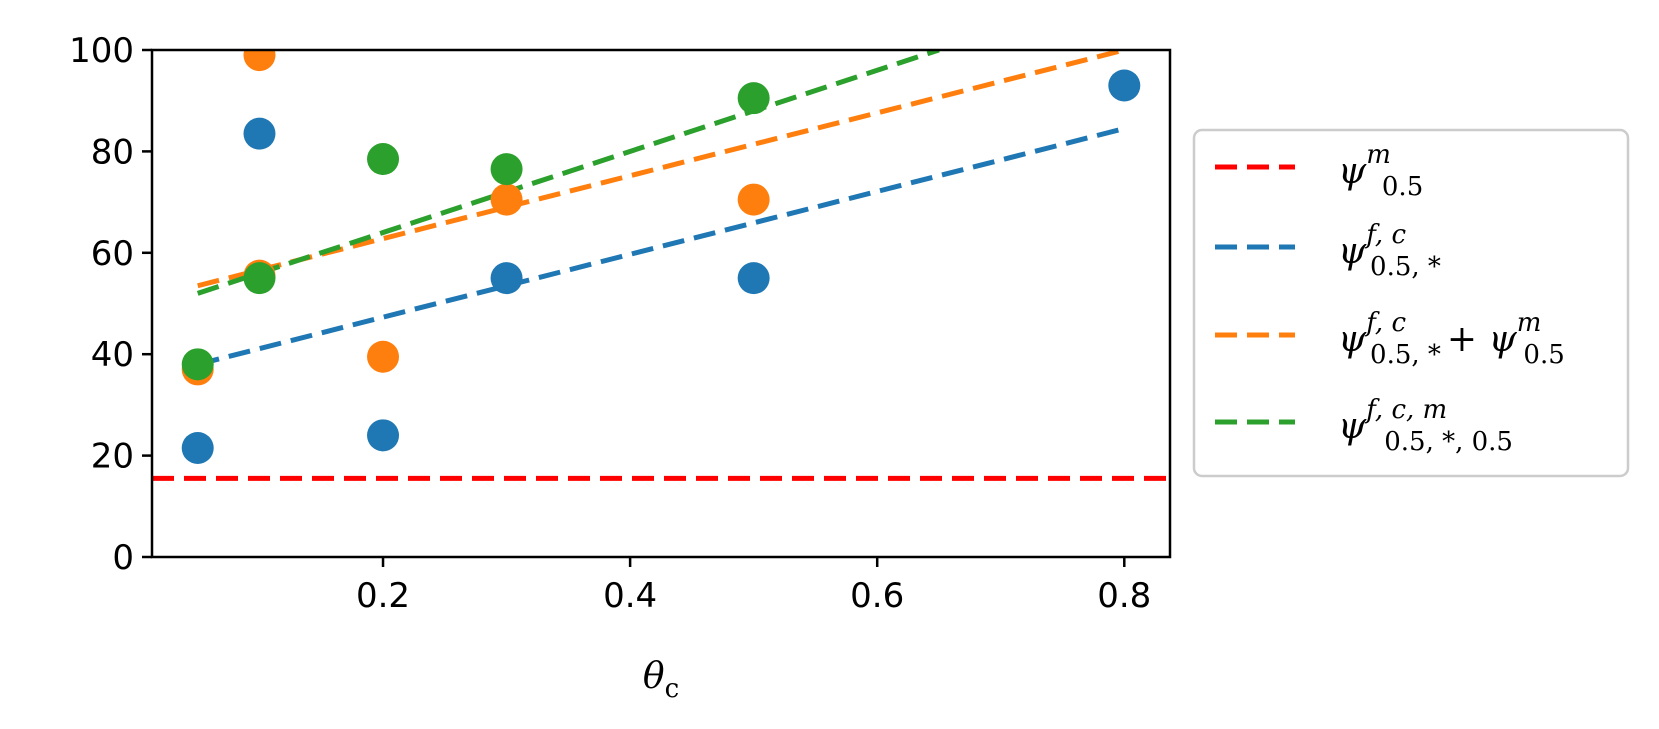  I want to click on legend-label-3: ψf, c, m 0.5, *, 0.5, so click(1425, 426).